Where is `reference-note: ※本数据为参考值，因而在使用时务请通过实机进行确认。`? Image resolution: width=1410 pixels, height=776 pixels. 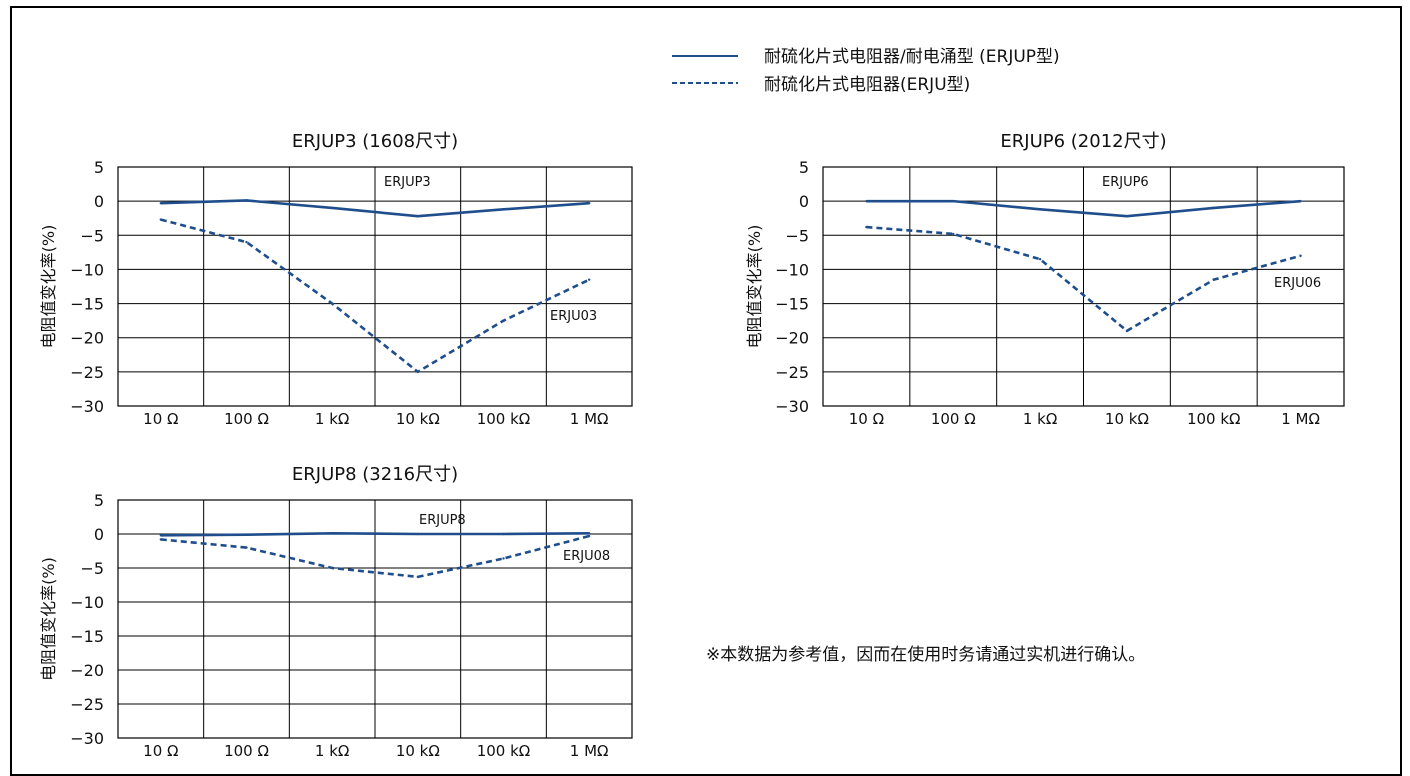 reference-note: ※本数据为参考值，因而在使用时务请通过实机进行确认。 is located at coordinates (926, 655).